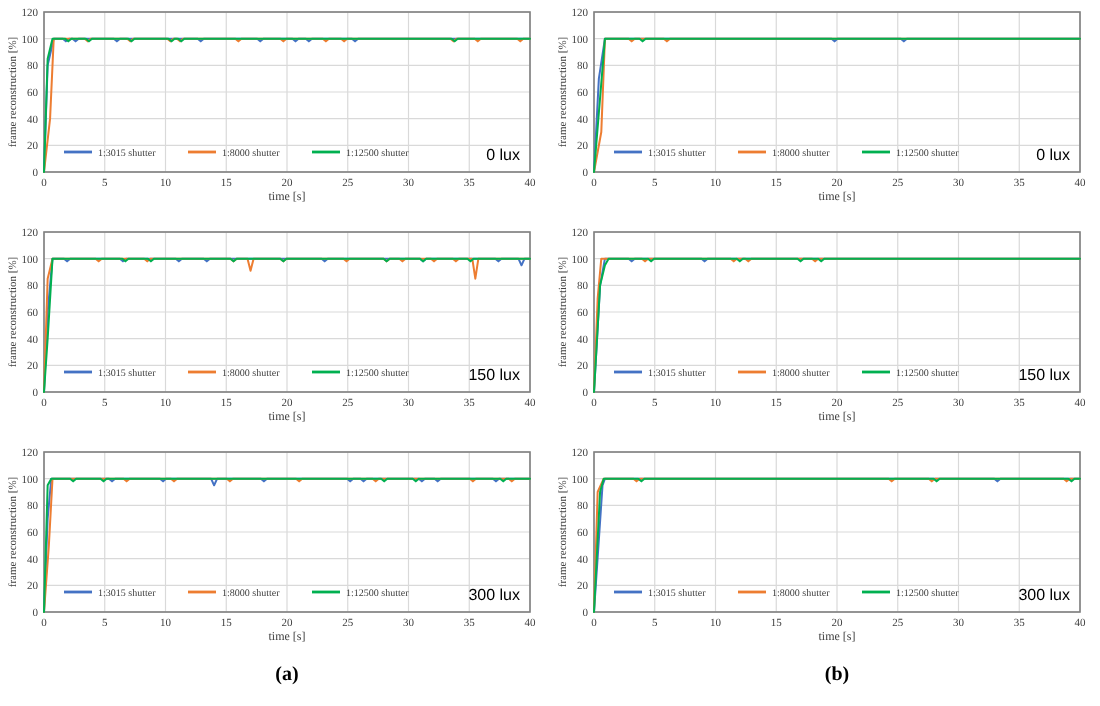 The height and width of the screenshot is (706, 1100). Describe the element at coordinates (837, 675) in the screenshot. I see `text: (b)` at that location.